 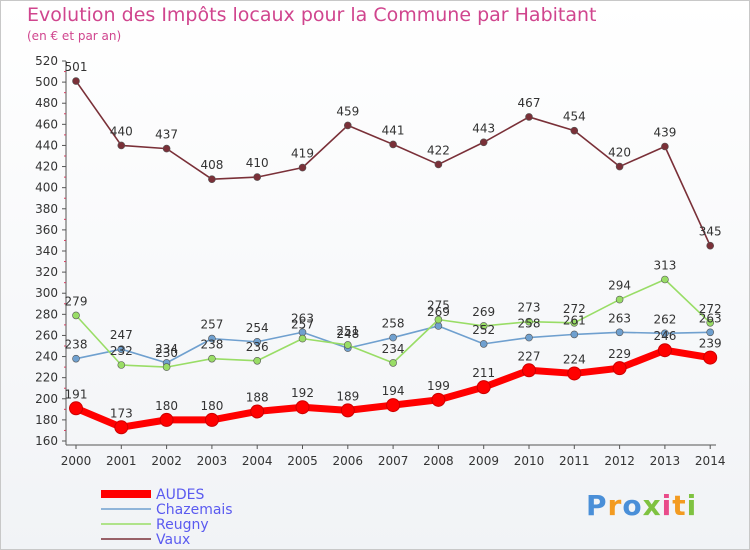 I want to click on data-label-chazemais: 258, so click(x=529, y=324).